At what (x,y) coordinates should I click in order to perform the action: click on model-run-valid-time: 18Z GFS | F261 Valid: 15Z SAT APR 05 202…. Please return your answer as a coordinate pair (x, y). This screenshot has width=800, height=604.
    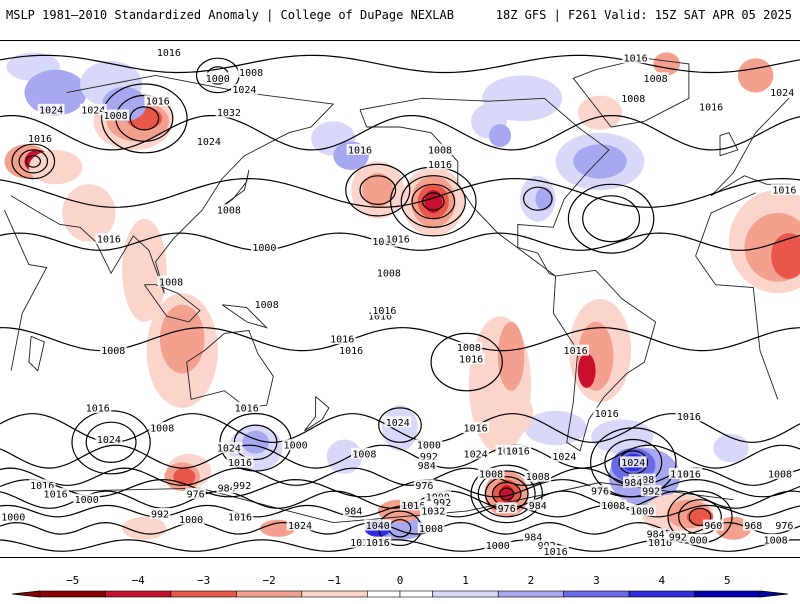
    Looking at the image, I should click on (644, 15).